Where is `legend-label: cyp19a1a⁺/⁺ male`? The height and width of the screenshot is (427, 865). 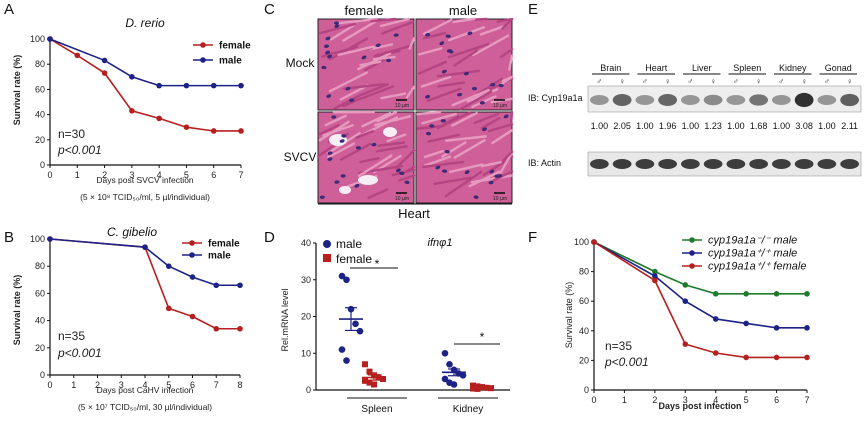
legend-label: cyp19a1a⁺/⁺ male is located at coordinates (752, 254).